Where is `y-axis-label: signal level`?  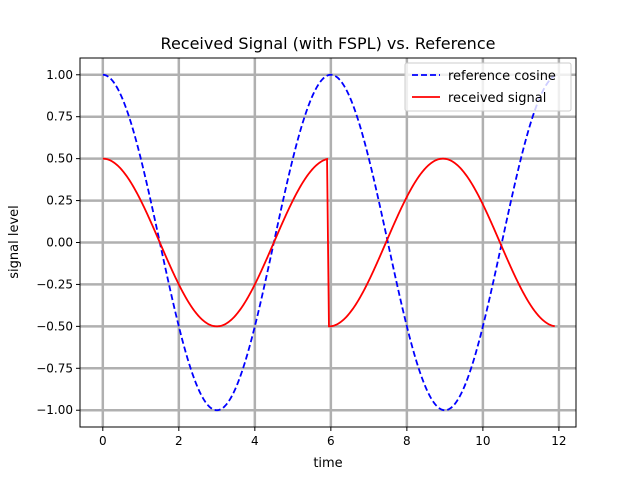
y-axis-label: signal level is located at coordinates (14, 242).